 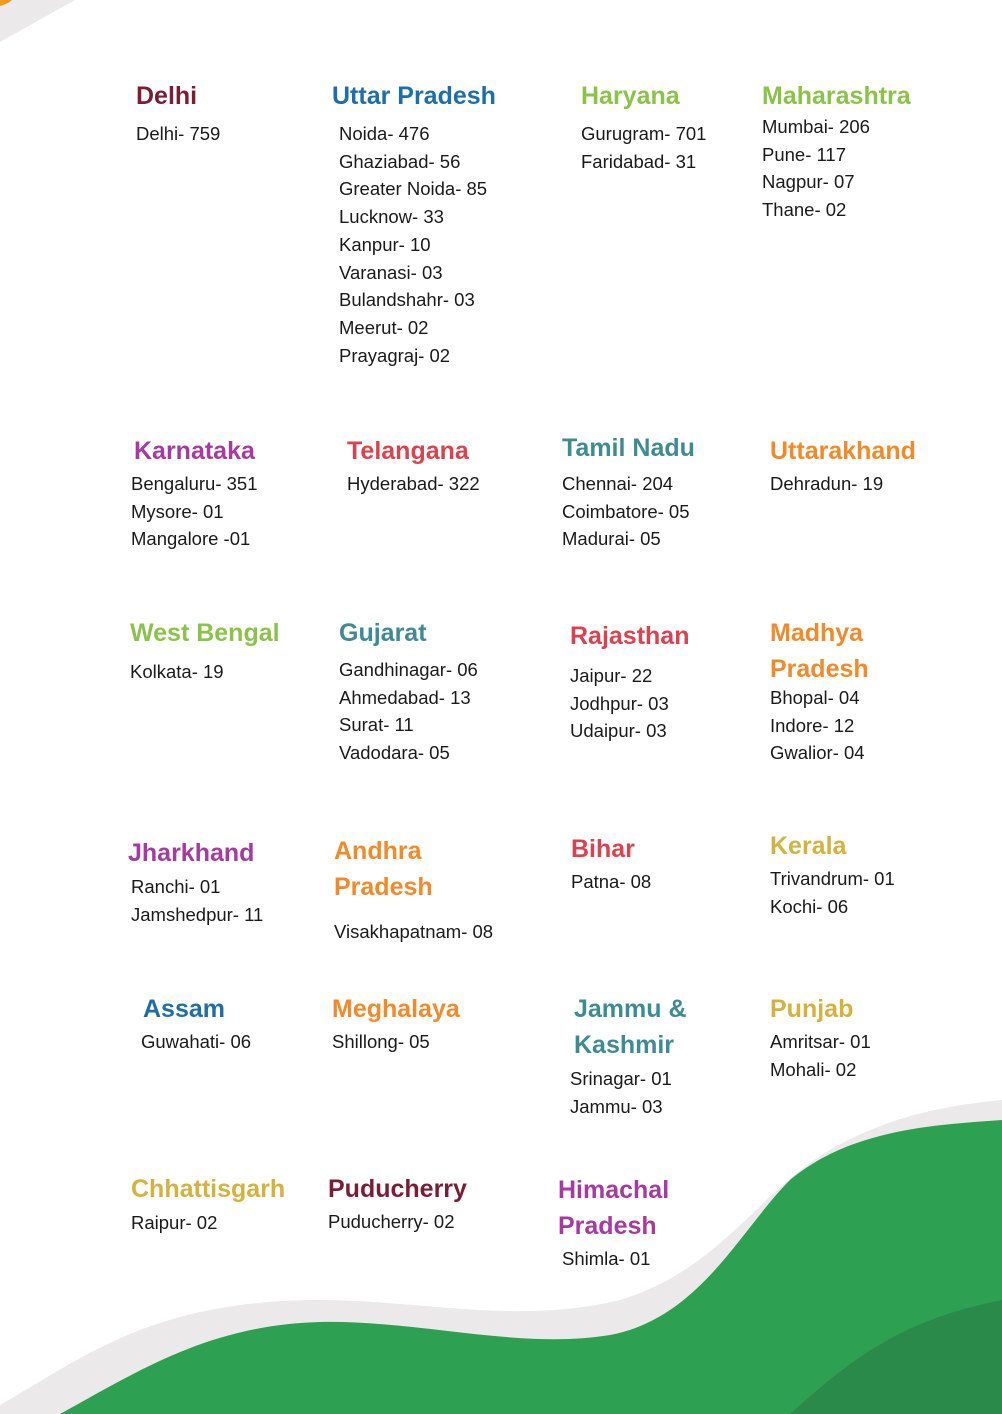 I want to click on city-list-chhattisgarh: Raipur- 02, so click(x=174, y=1223).